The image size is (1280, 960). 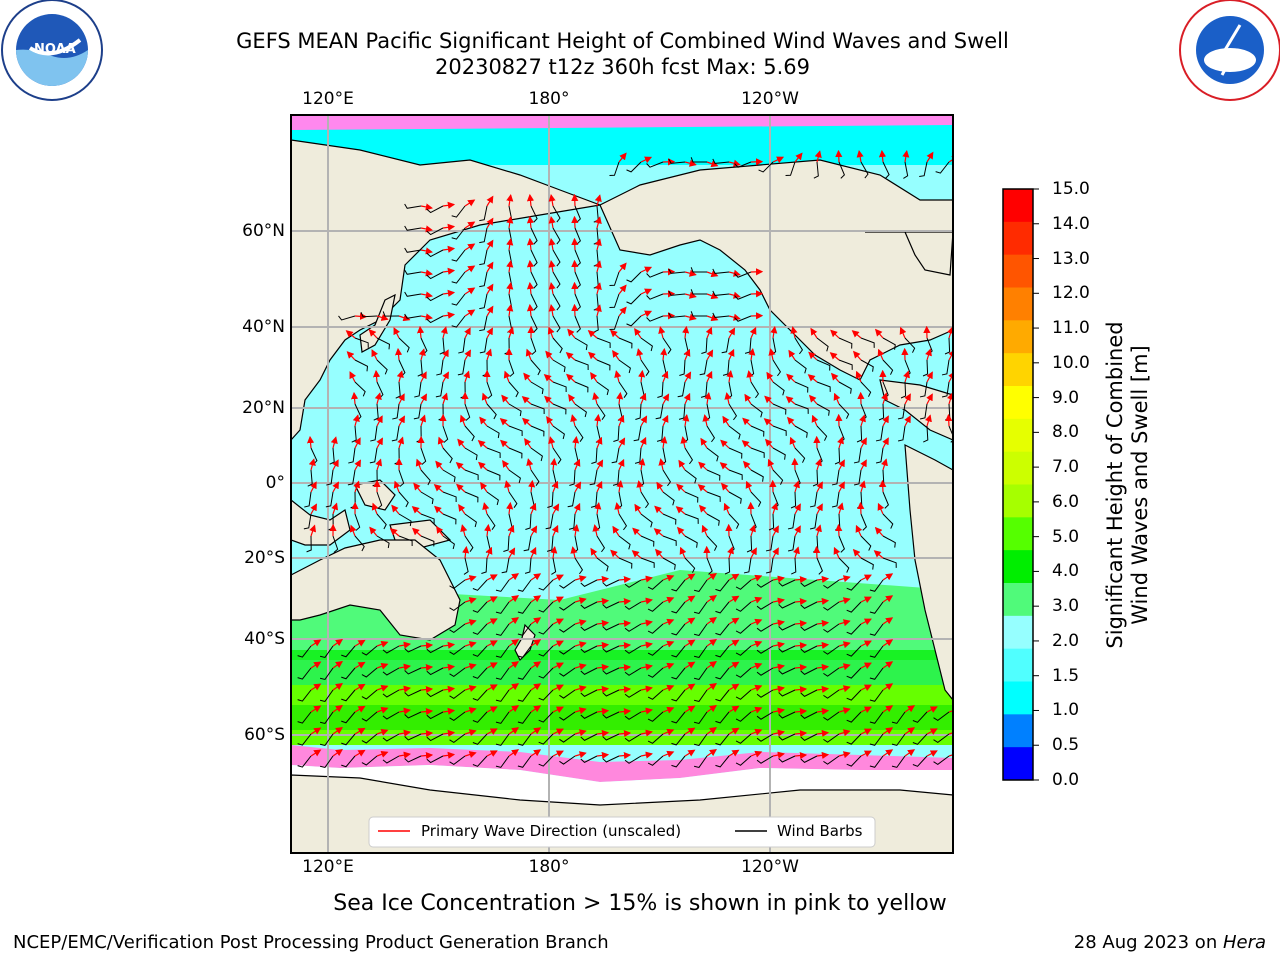 I want to click on wave-band-4m, so click(x=622, y=670).